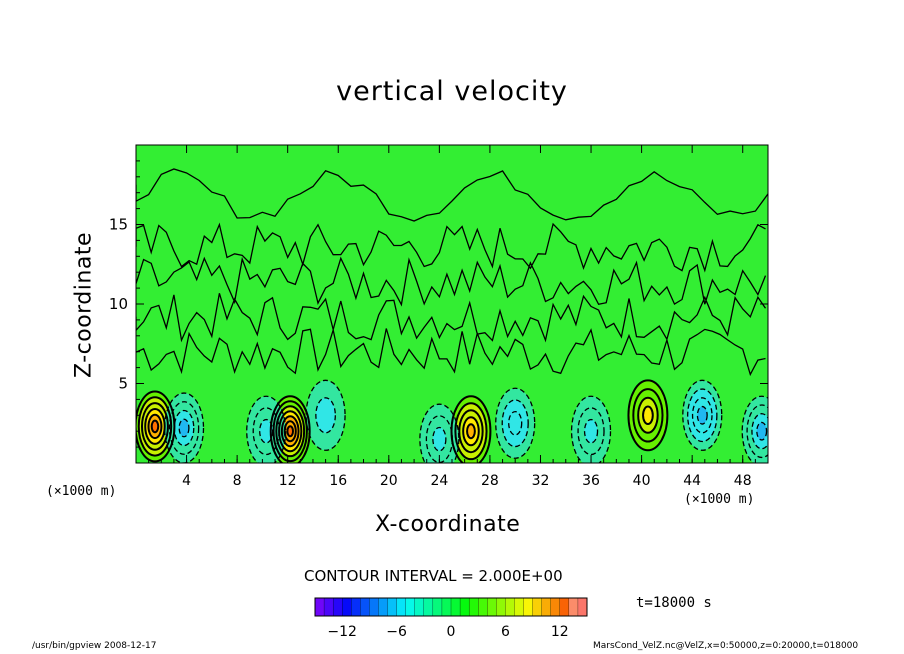 The image size is (904, 654). What do you see at coordinates (451, 632) in the screenshot?
I see `colorbar-tick-label: 0` at bounding box center [451, 632].